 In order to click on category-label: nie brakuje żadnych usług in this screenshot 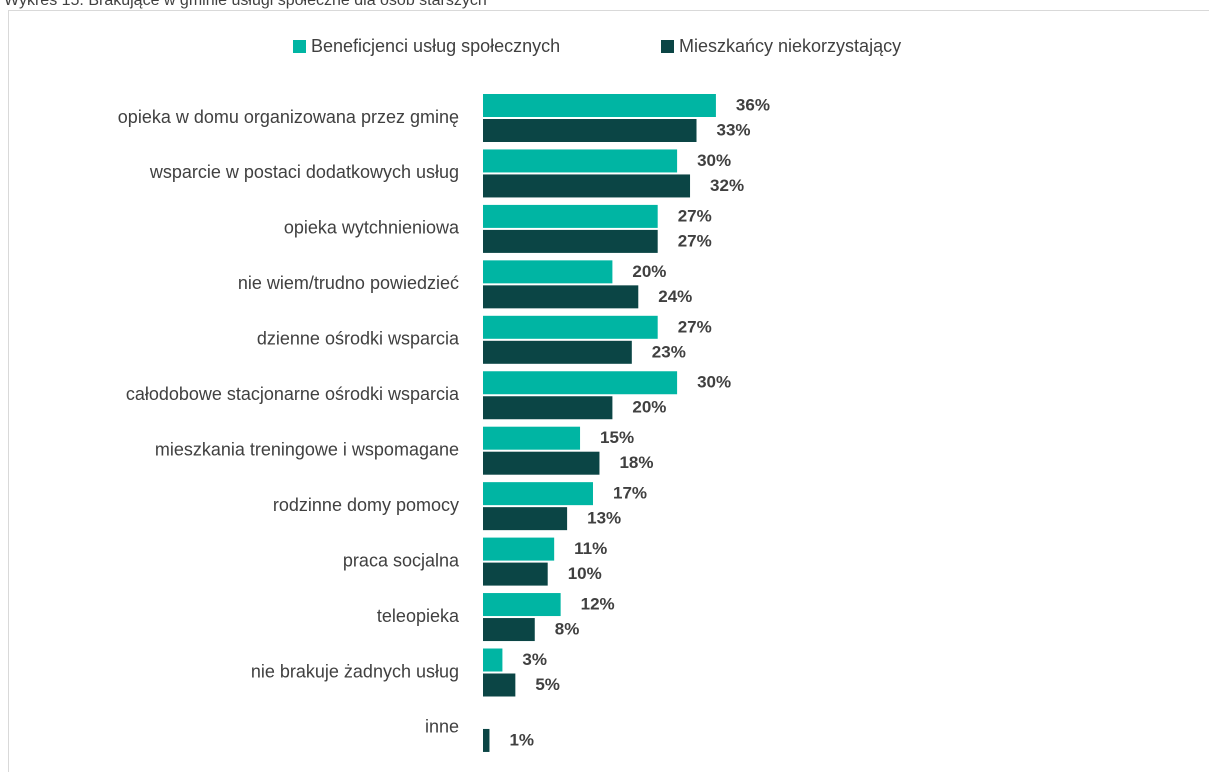, I will do `click(355, 671)`.